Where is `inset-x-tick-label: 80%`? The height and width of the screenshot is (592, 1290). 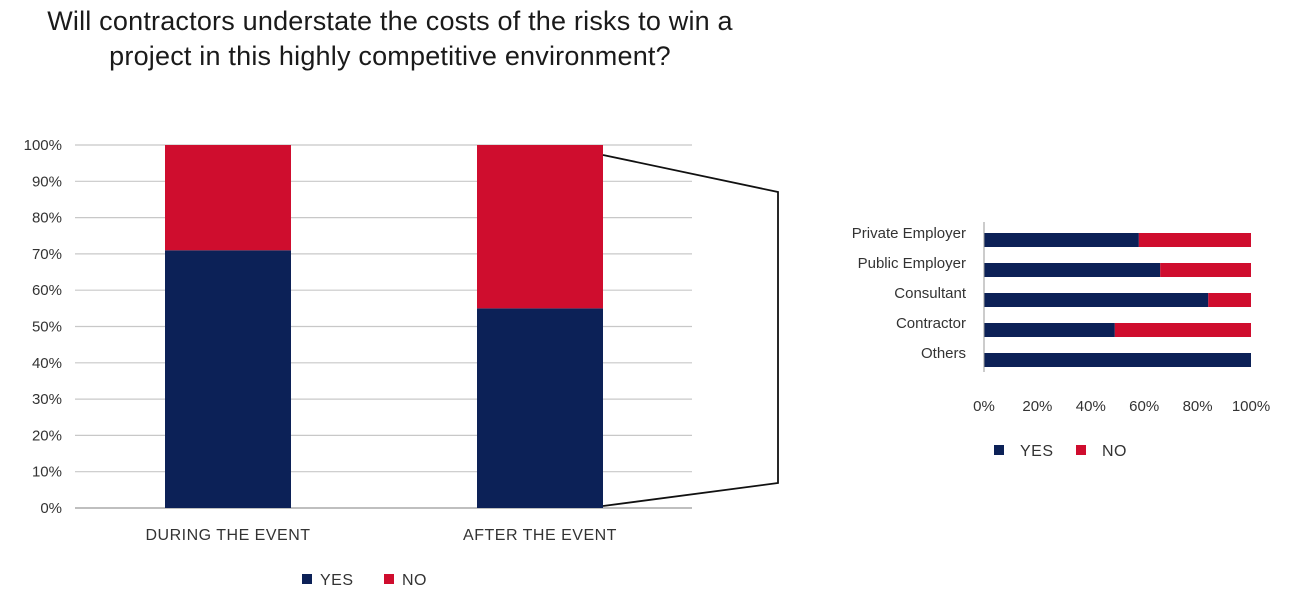 inset-x-tick-label: 80% is located at coordinates (1198, 406).